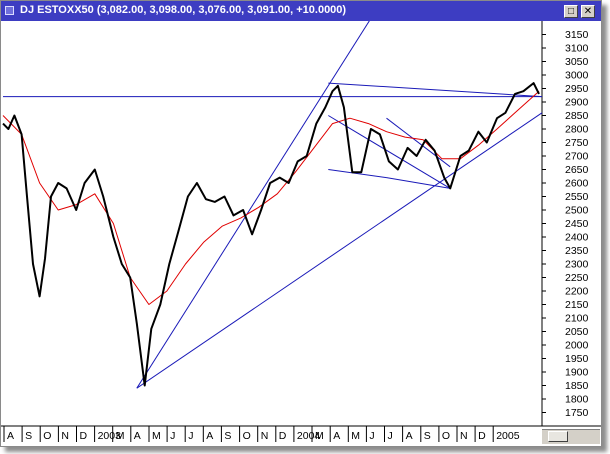  Describe the element at coordinates (577, 130) in the screenshot. I see `y-tick-label: 2800` at that location.